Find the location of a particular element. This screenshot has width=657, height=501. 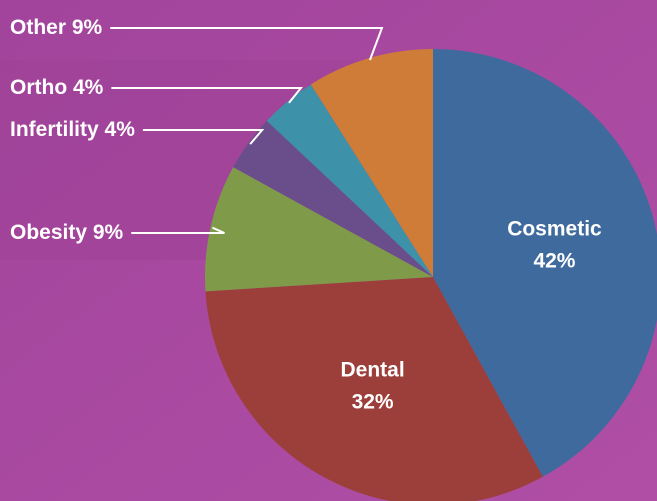

slice-category-label: Other is located at coordinates (38, 27).